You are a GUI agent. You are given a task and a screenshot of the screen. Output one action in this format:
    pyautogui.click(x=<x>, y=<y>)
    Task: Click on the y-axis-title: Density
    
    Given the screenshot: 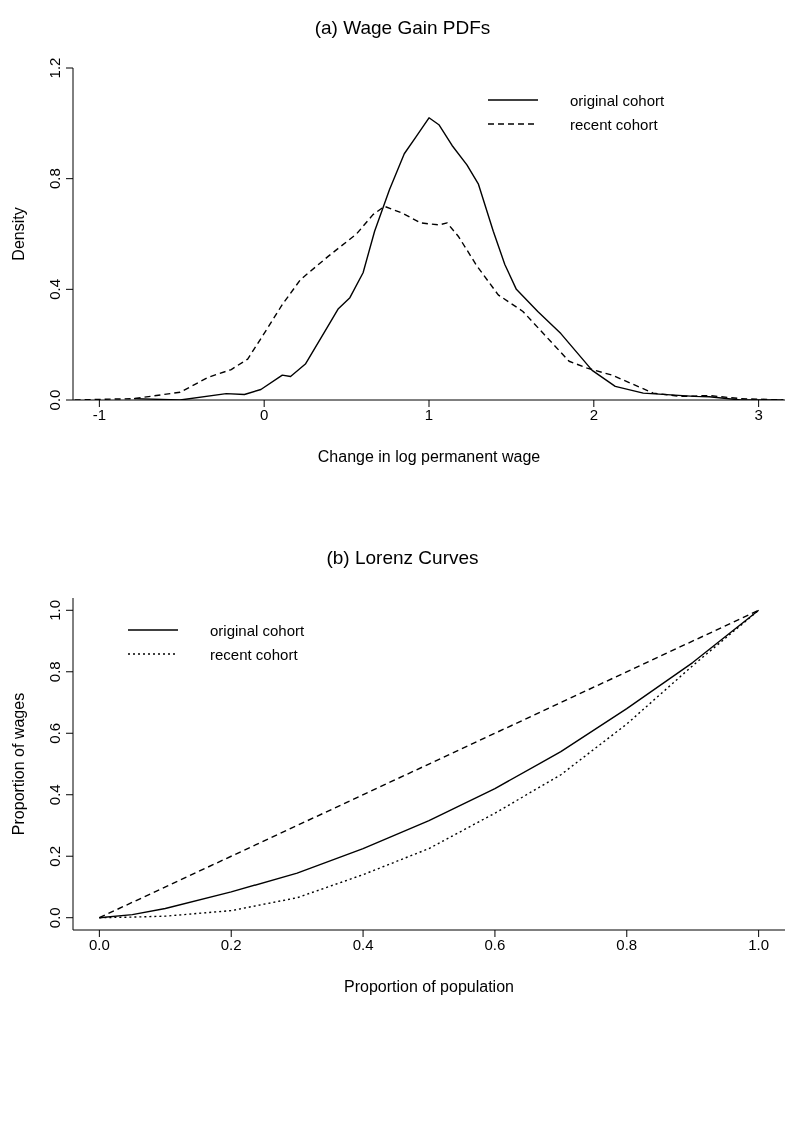 What is the action you would take?
    pyautogui.click(x=18, y=234)
    